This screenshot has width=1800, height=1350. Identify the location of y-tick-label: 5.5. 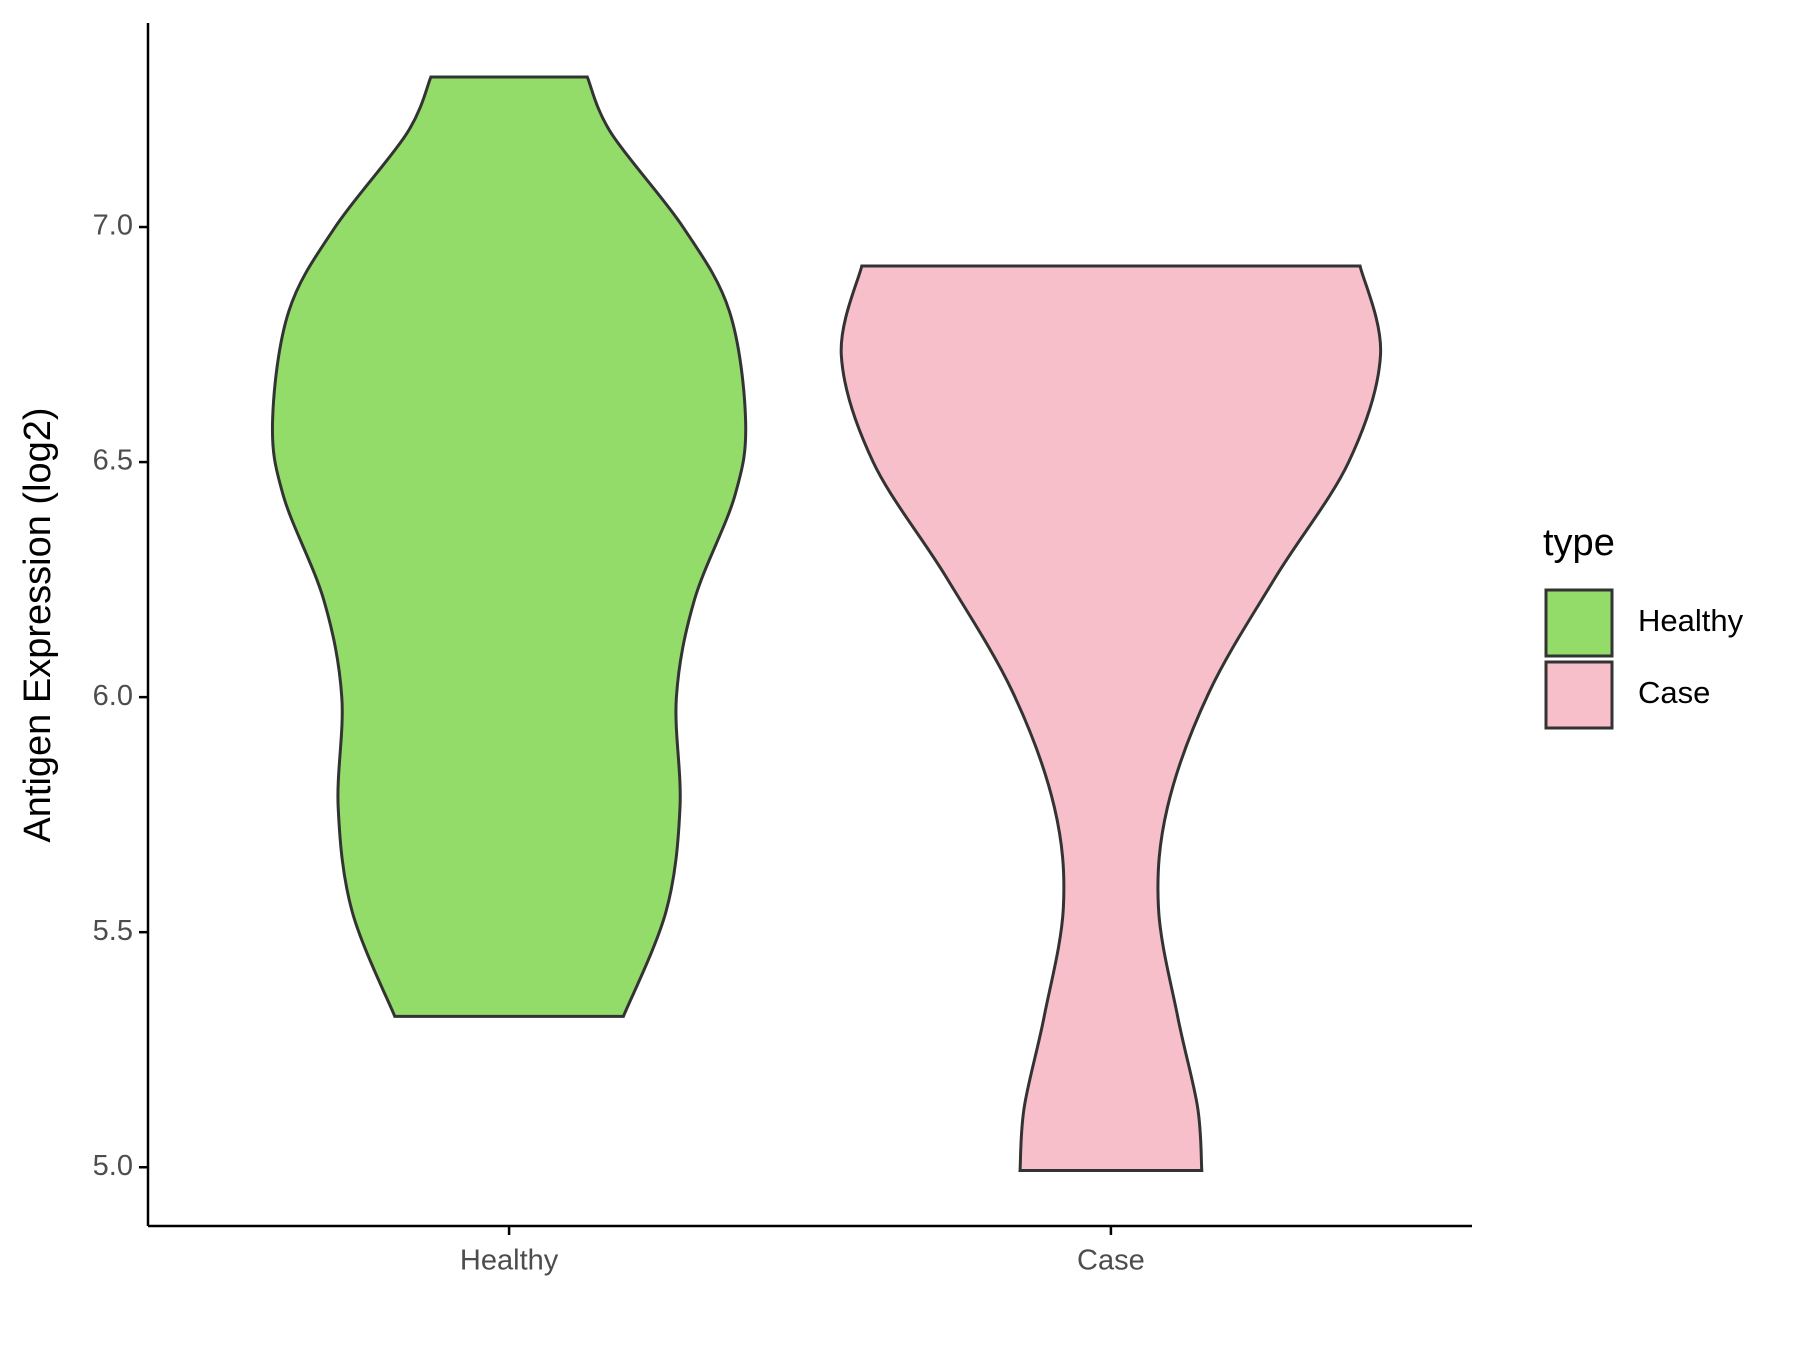
(113, 931).